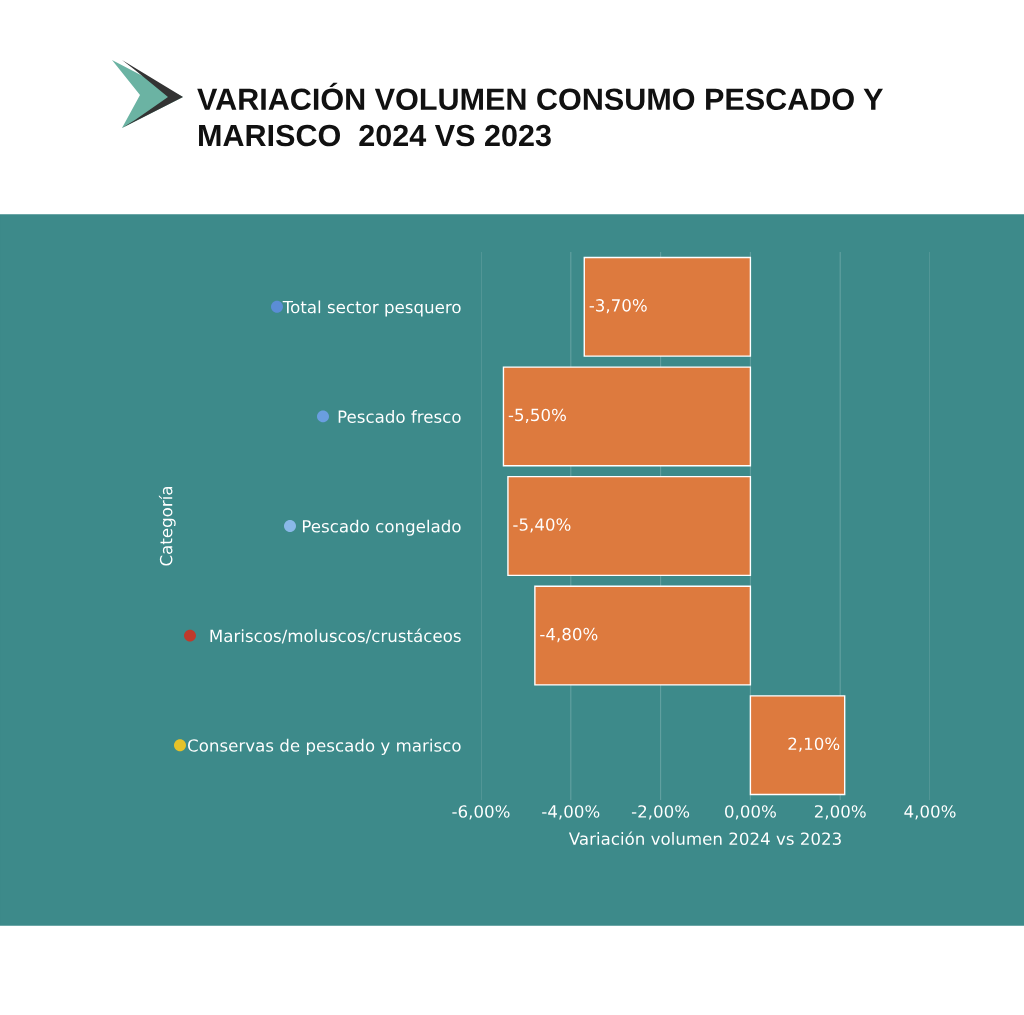 The height and width of the screenshot is (1015, 1024). Describe the element at coordinates (540, 114) in the screenshot. I see `chart-title: VARIACIÓN VOLUMEN CONSUMO PESCADO Y MARISCO 2024 VS 2023` at that location.